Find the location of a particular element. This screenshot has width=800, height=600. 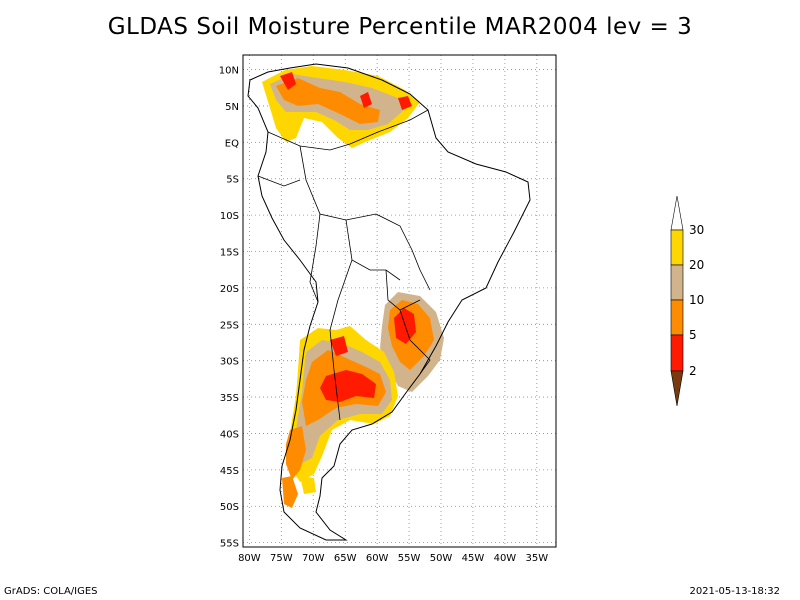

legend-label: 20 is located at coordinates (696, 265).